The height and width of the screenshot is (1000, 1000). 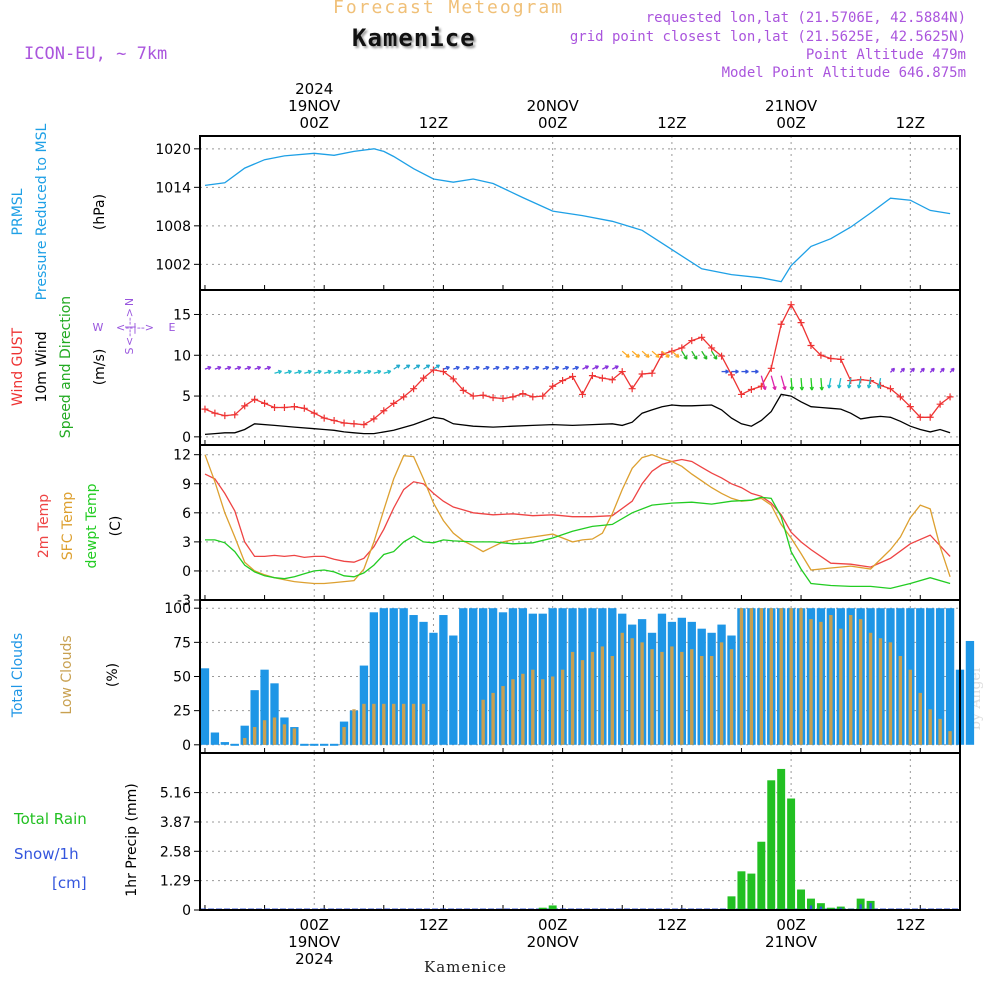 What do you see at coordinates (843, 73) in the screenshot?
I see `model-point-altitude: Model Point Altitude 646.875m` at bounding box center [843, 73].